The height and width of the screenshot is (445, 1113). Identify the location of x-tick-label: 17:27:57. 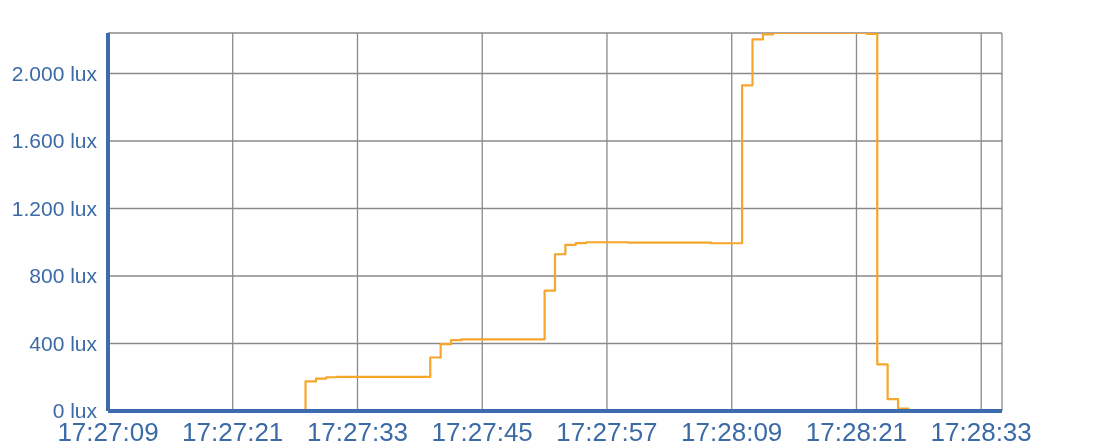
(607, 431).